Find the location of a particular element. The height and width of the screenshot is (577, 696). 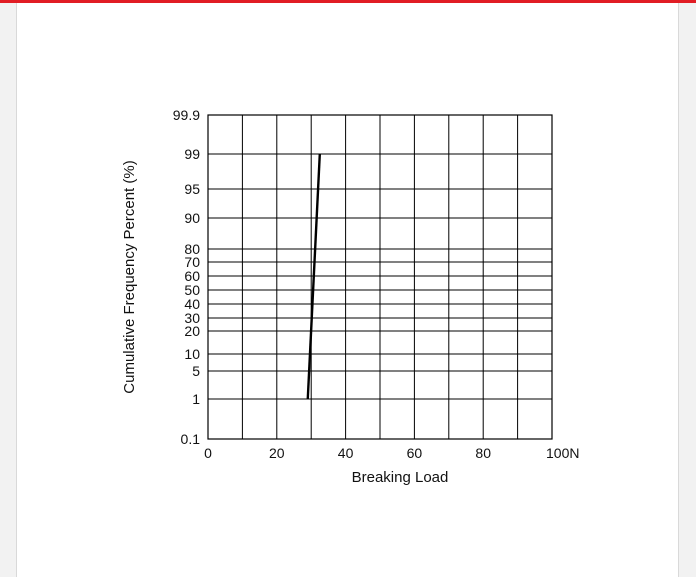

y-tick-label: 30 is located at coordinates (192, 318).